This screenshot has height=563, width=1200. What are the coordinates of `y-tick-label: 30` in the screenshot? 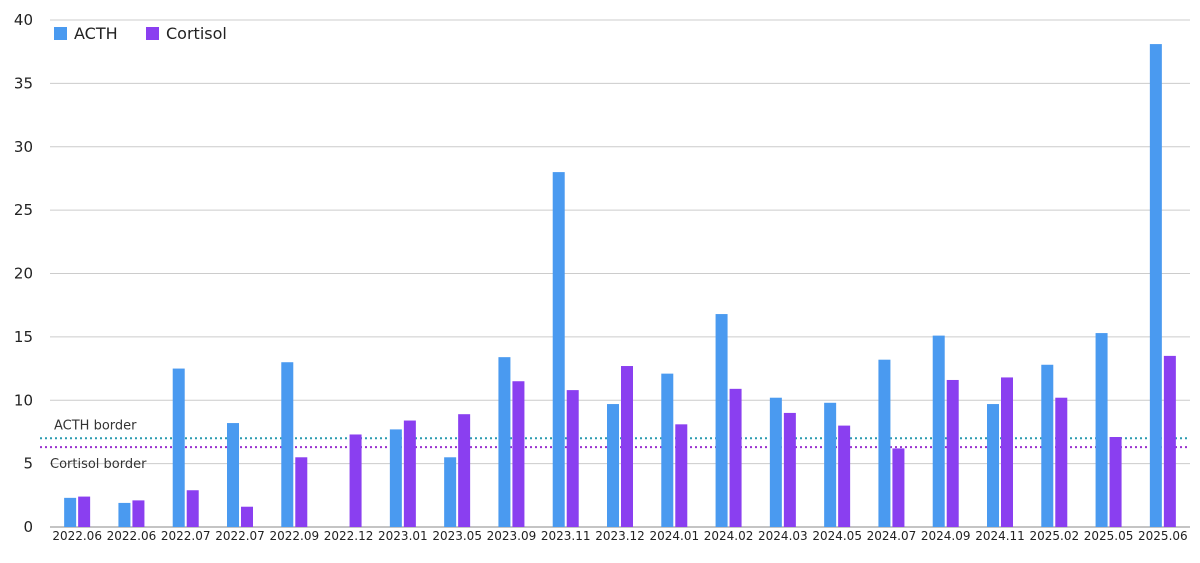 It's located at (23, 147).